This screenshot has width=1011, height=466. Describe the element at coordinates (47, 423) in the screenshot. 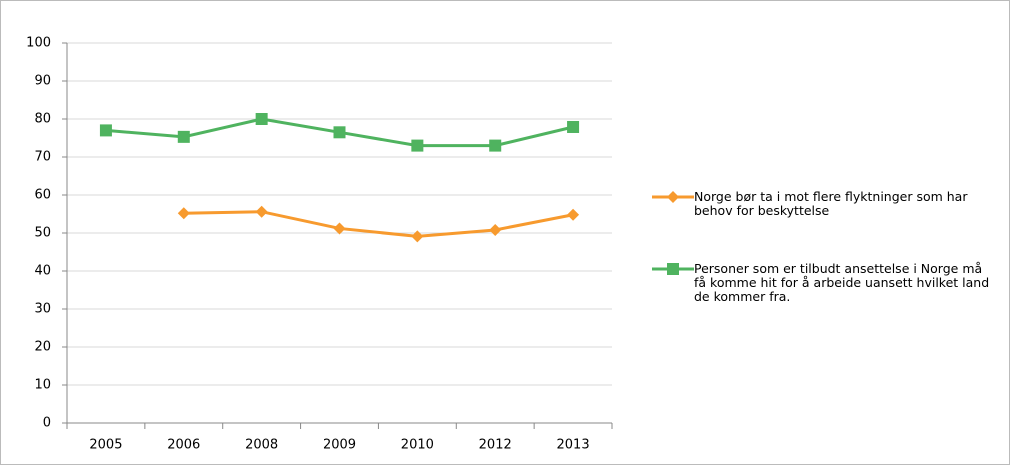

I see `y-tick-label: 0` at that location.